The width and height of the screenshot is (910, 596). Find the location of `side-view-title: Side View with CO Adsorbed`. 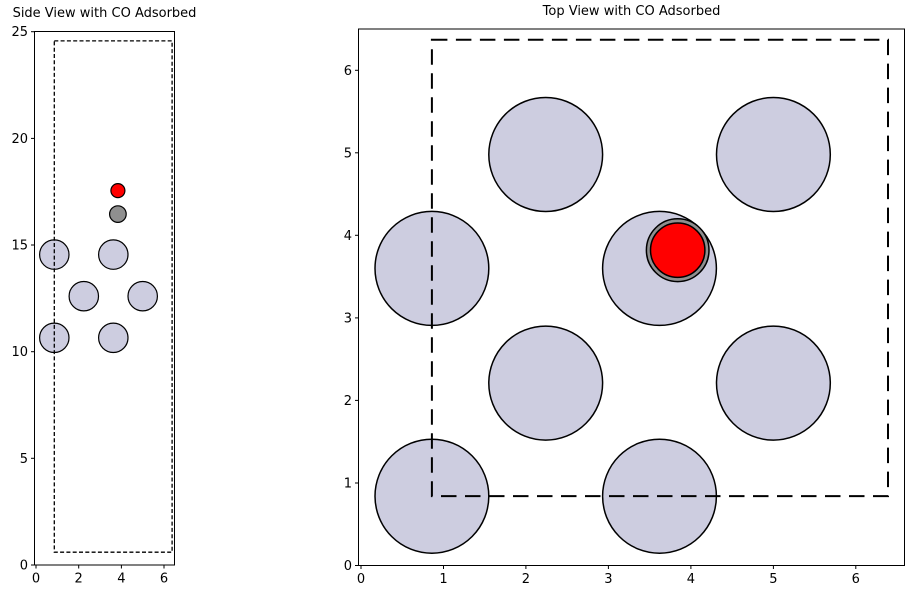

side-view-title: Side View with CO Adsorbed is located at coordinates (104, 13).